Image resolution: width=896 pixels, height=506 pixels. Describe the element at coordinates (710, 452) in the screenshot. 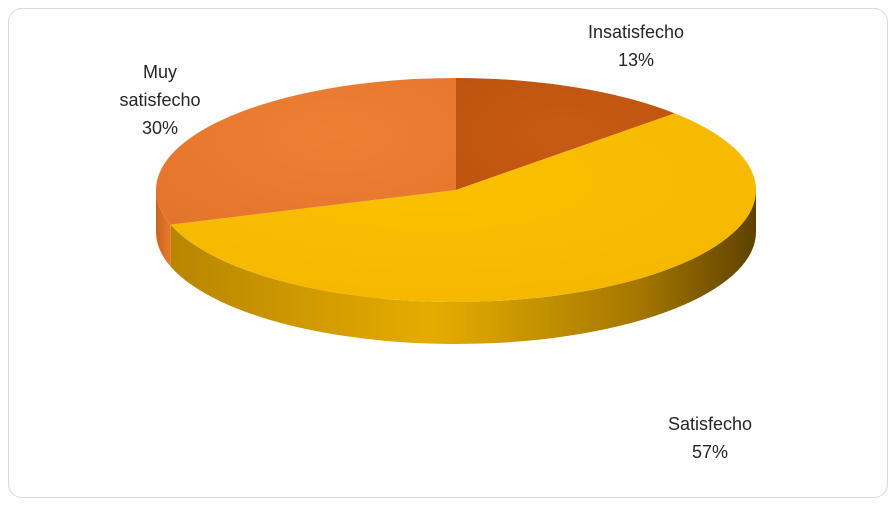

I see `data-label-value-satisfecho: 57%` at that location.